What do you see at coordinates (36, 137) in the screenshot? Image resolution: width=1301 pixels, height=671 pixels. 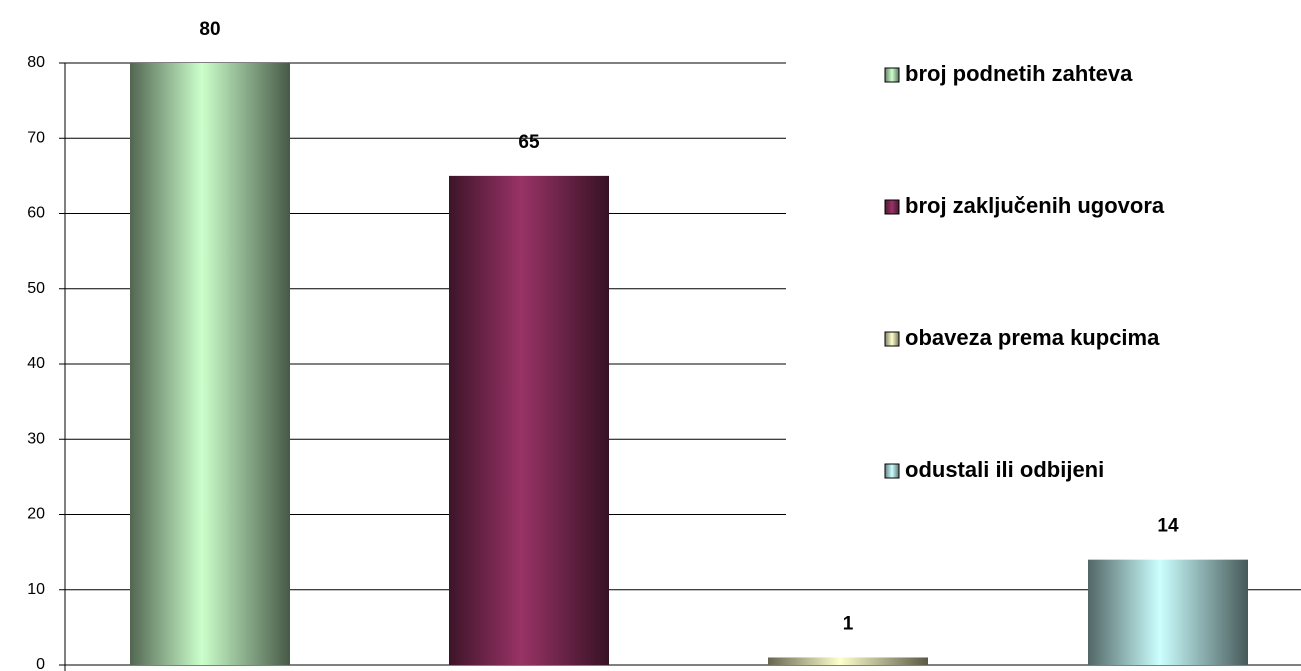 I see `y-tick-label: 70` at bounding box center [36, 137].